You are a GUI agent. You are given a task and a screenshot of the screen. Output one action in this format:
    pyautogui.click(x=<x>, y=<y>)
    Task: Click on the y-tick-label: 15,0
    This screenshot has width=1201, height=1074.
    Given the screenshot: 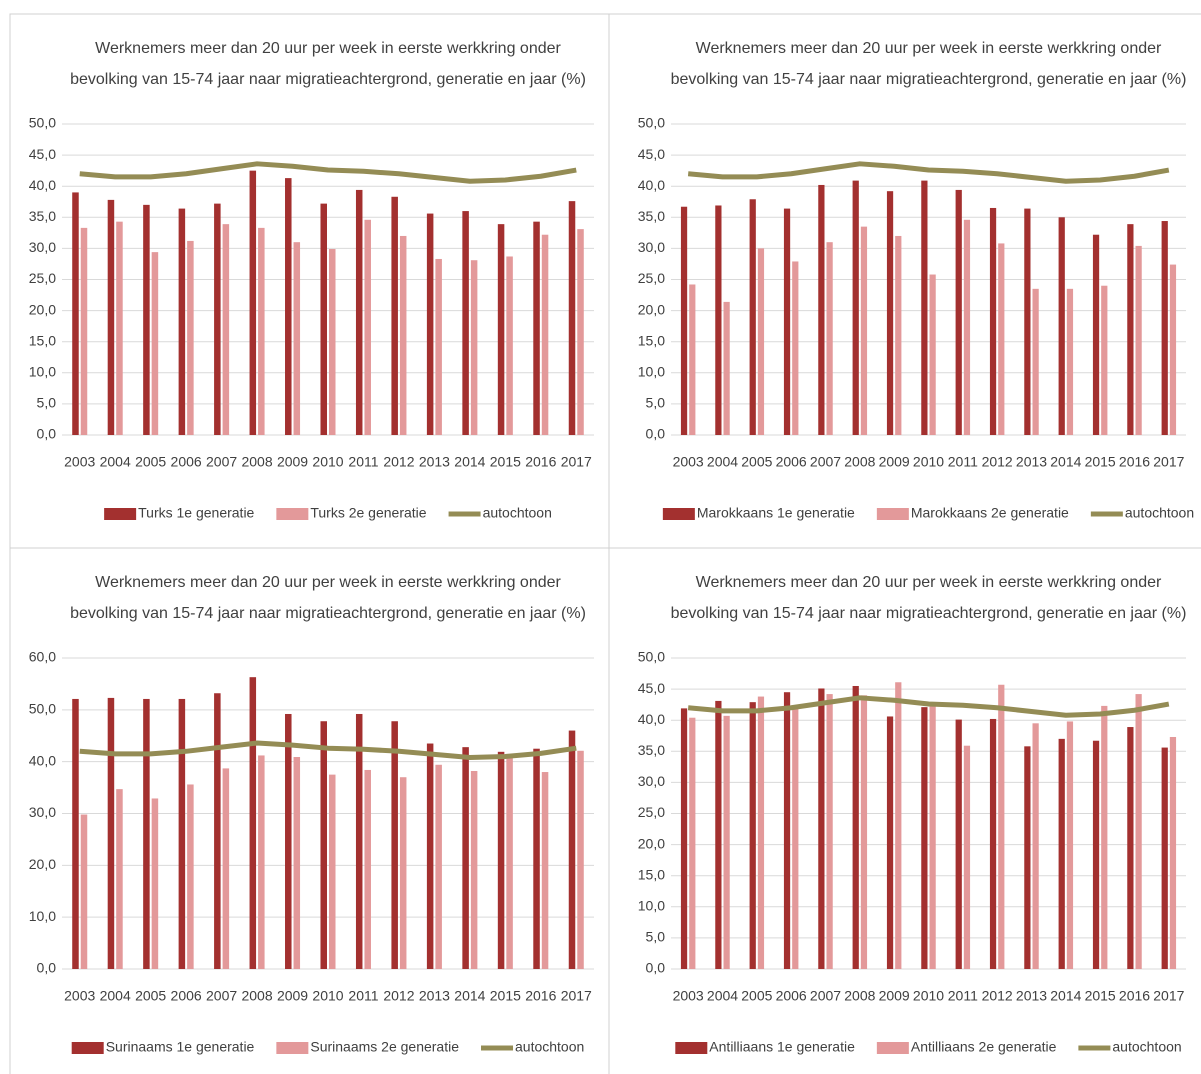 What is the action you would take?
    pyautogui.click(x=42, y=340)
    